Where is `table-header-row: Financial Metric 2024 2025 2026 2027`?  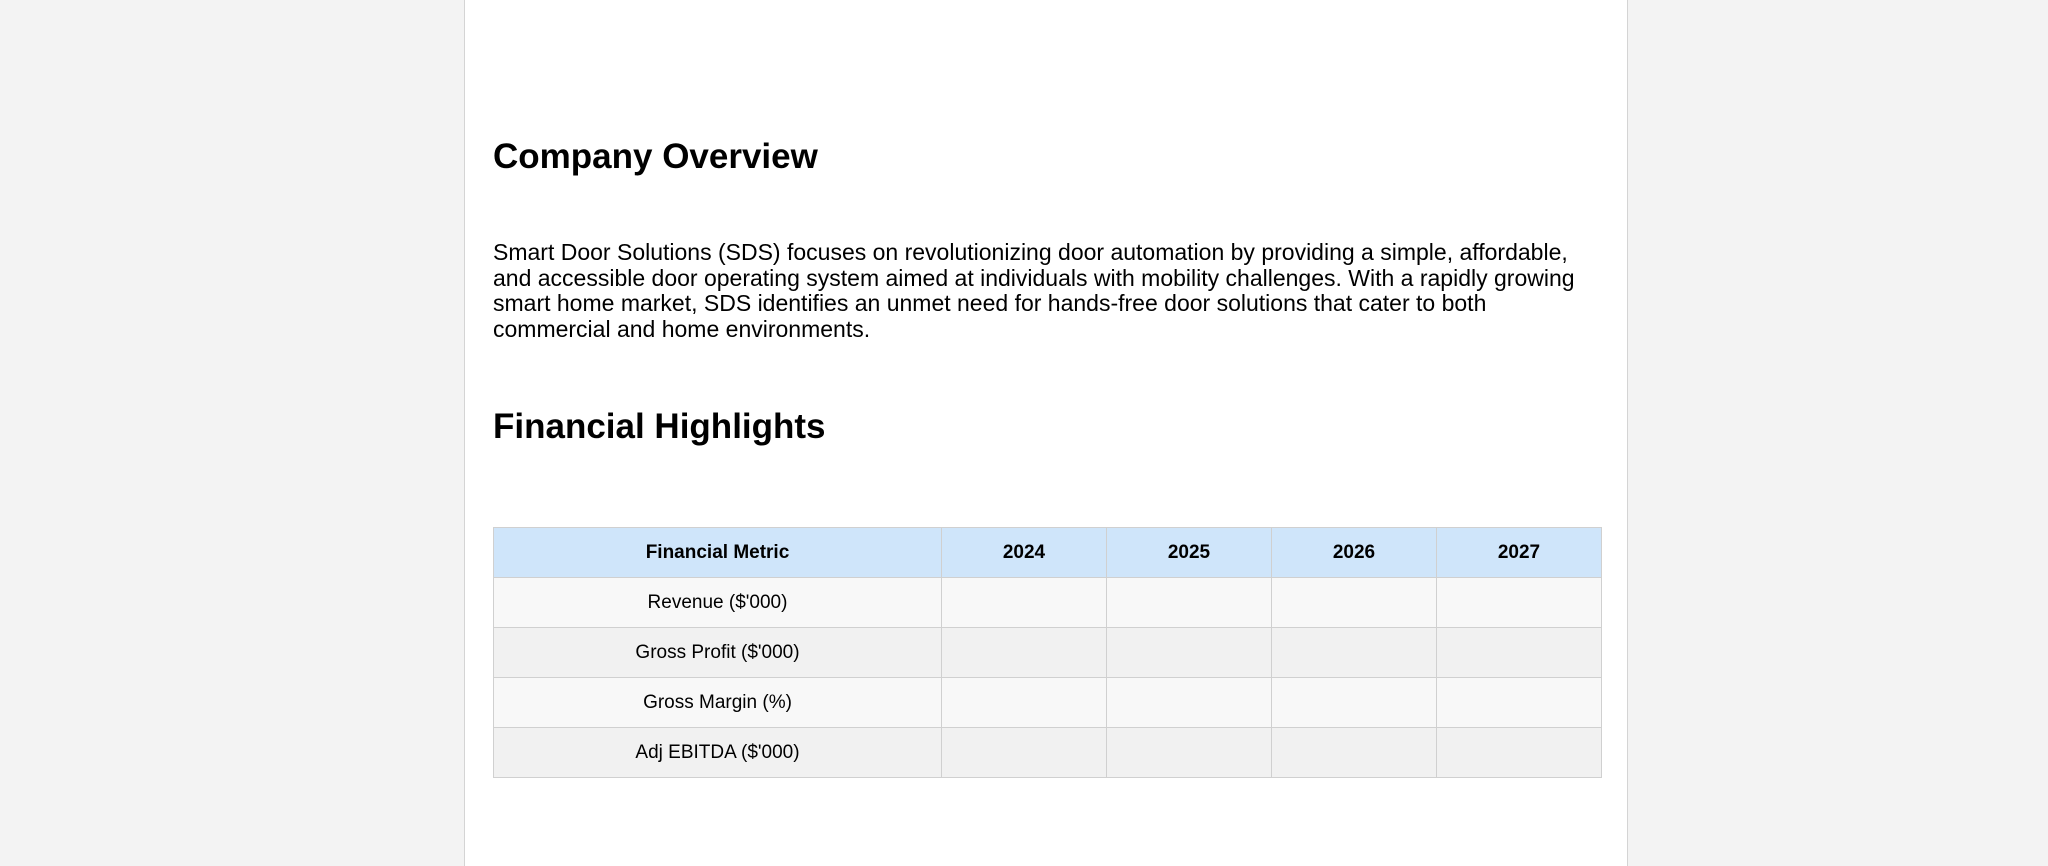 table-header-row: Financial Metric 2024 2025 2026 2027 is located at coordinates (1047, 552).